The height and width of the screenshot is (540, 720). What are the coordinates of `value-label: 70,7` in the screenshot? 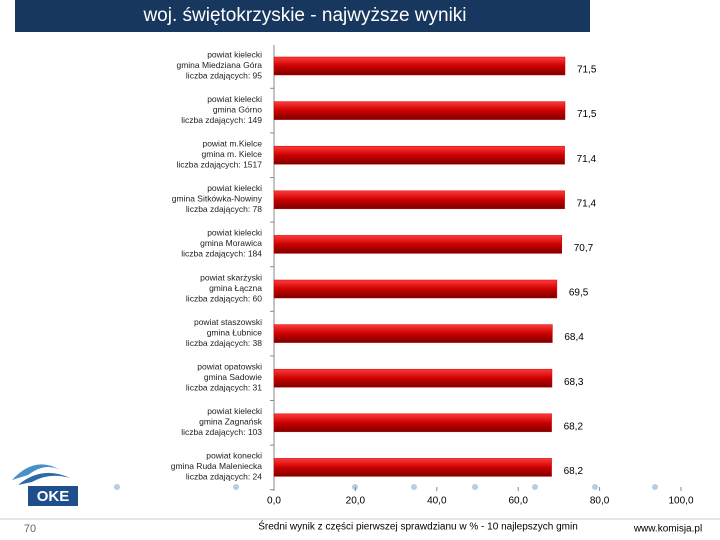 It's located at (584, 248).